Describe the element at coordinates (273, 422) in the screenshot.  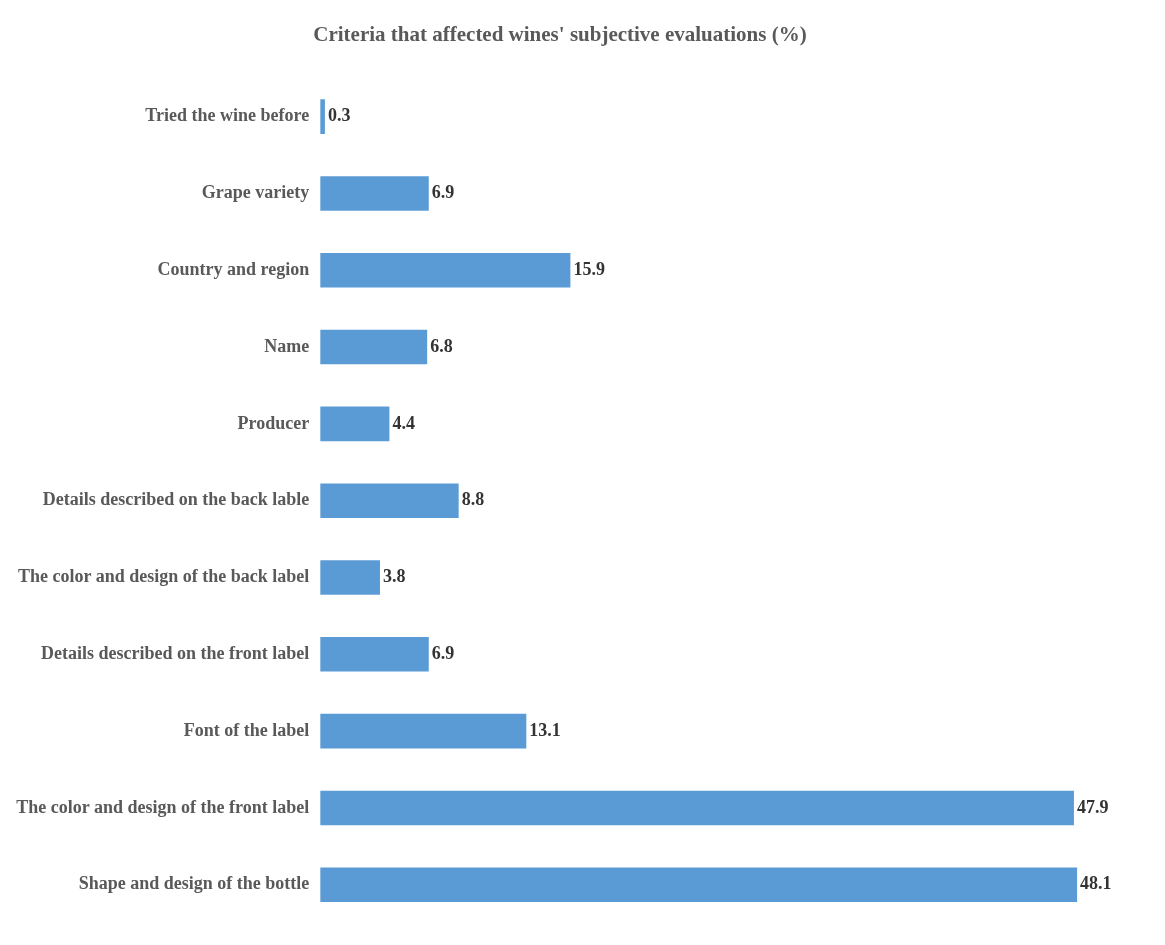
I see `y-tick-label: Producer` at that location.